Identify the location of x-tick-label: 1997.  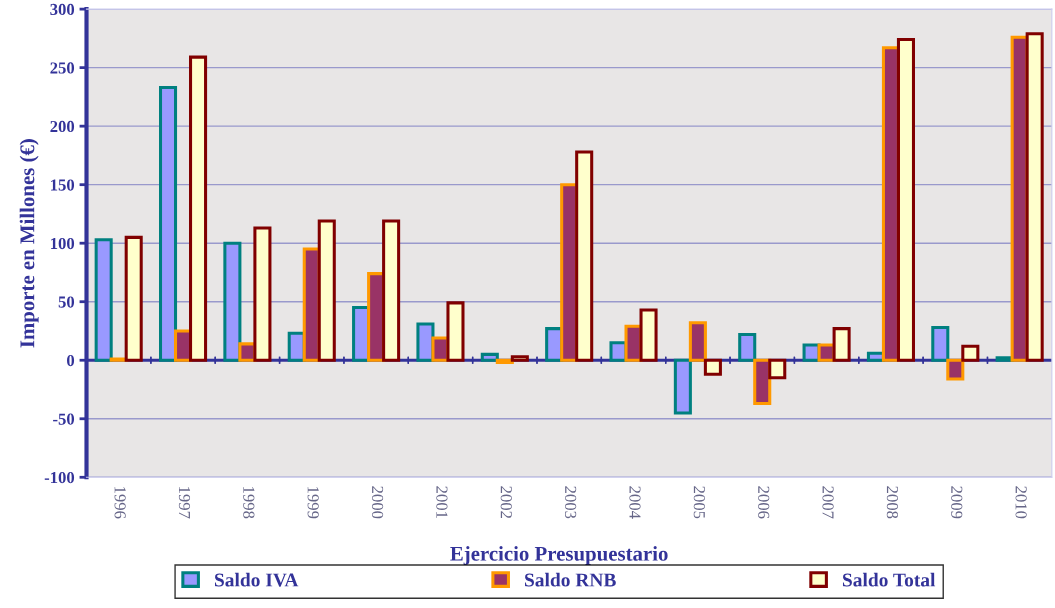
(184, 503).